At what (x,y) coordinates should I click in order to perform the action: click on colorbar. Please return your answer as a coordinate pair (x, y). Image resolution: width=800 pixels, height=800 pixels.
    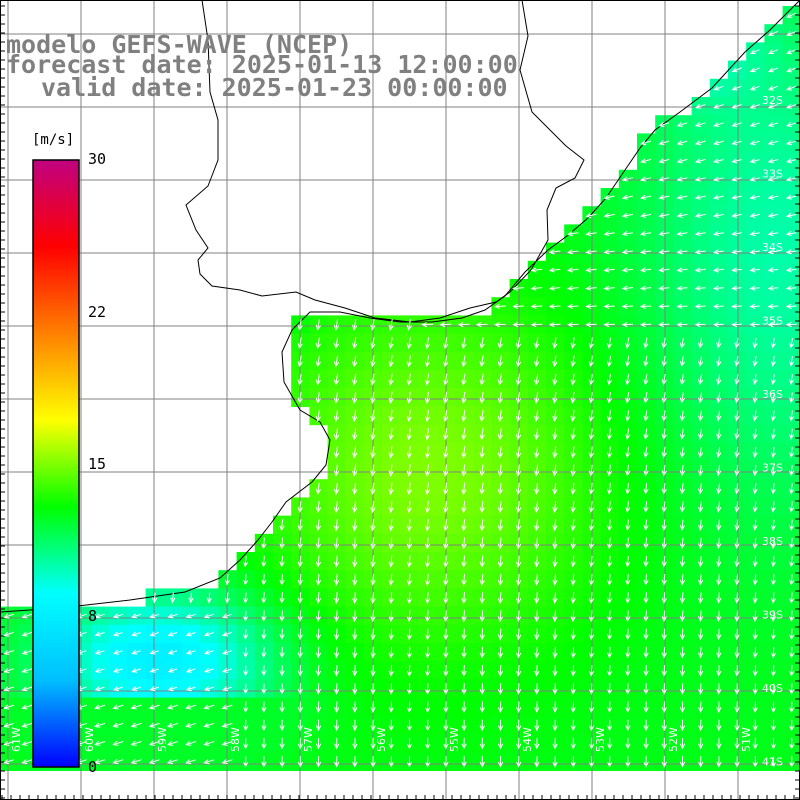
    Looking at the image, I should click on (56, 463).